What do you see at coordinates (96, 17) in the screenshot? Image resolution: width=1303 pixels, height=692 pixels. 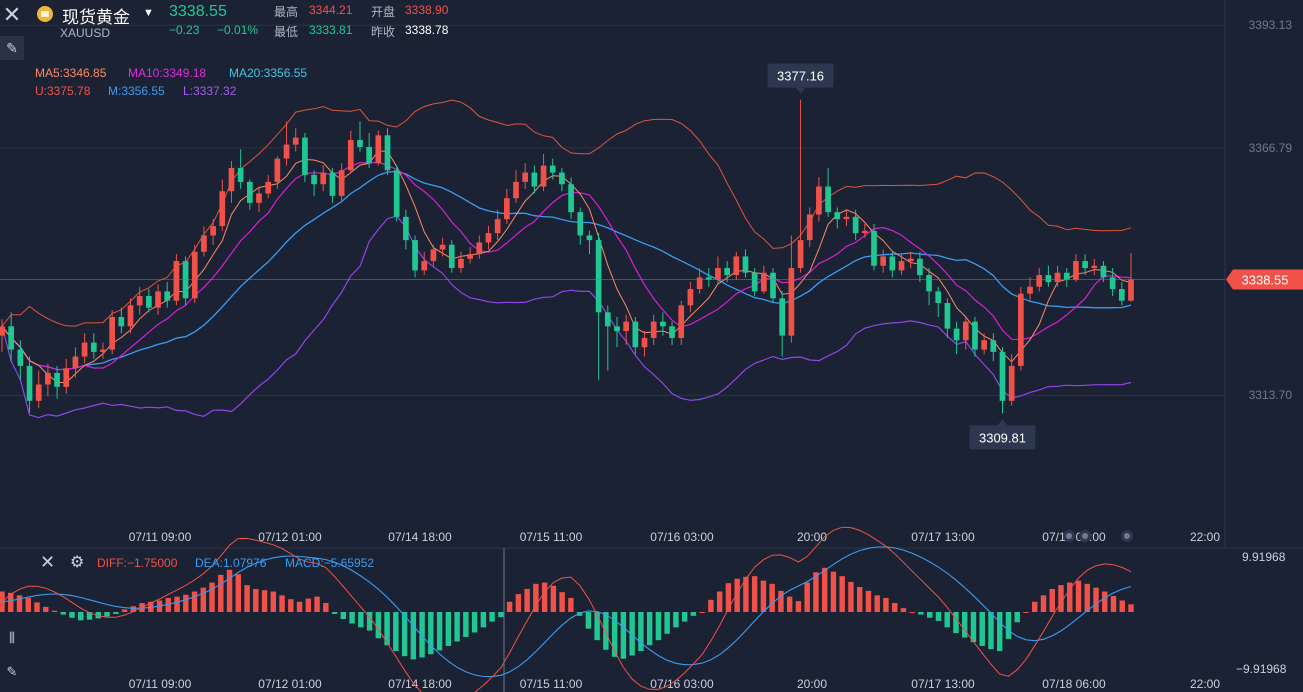 I see `instrument-title: 现货黄金` at bounding box center [96, 17].